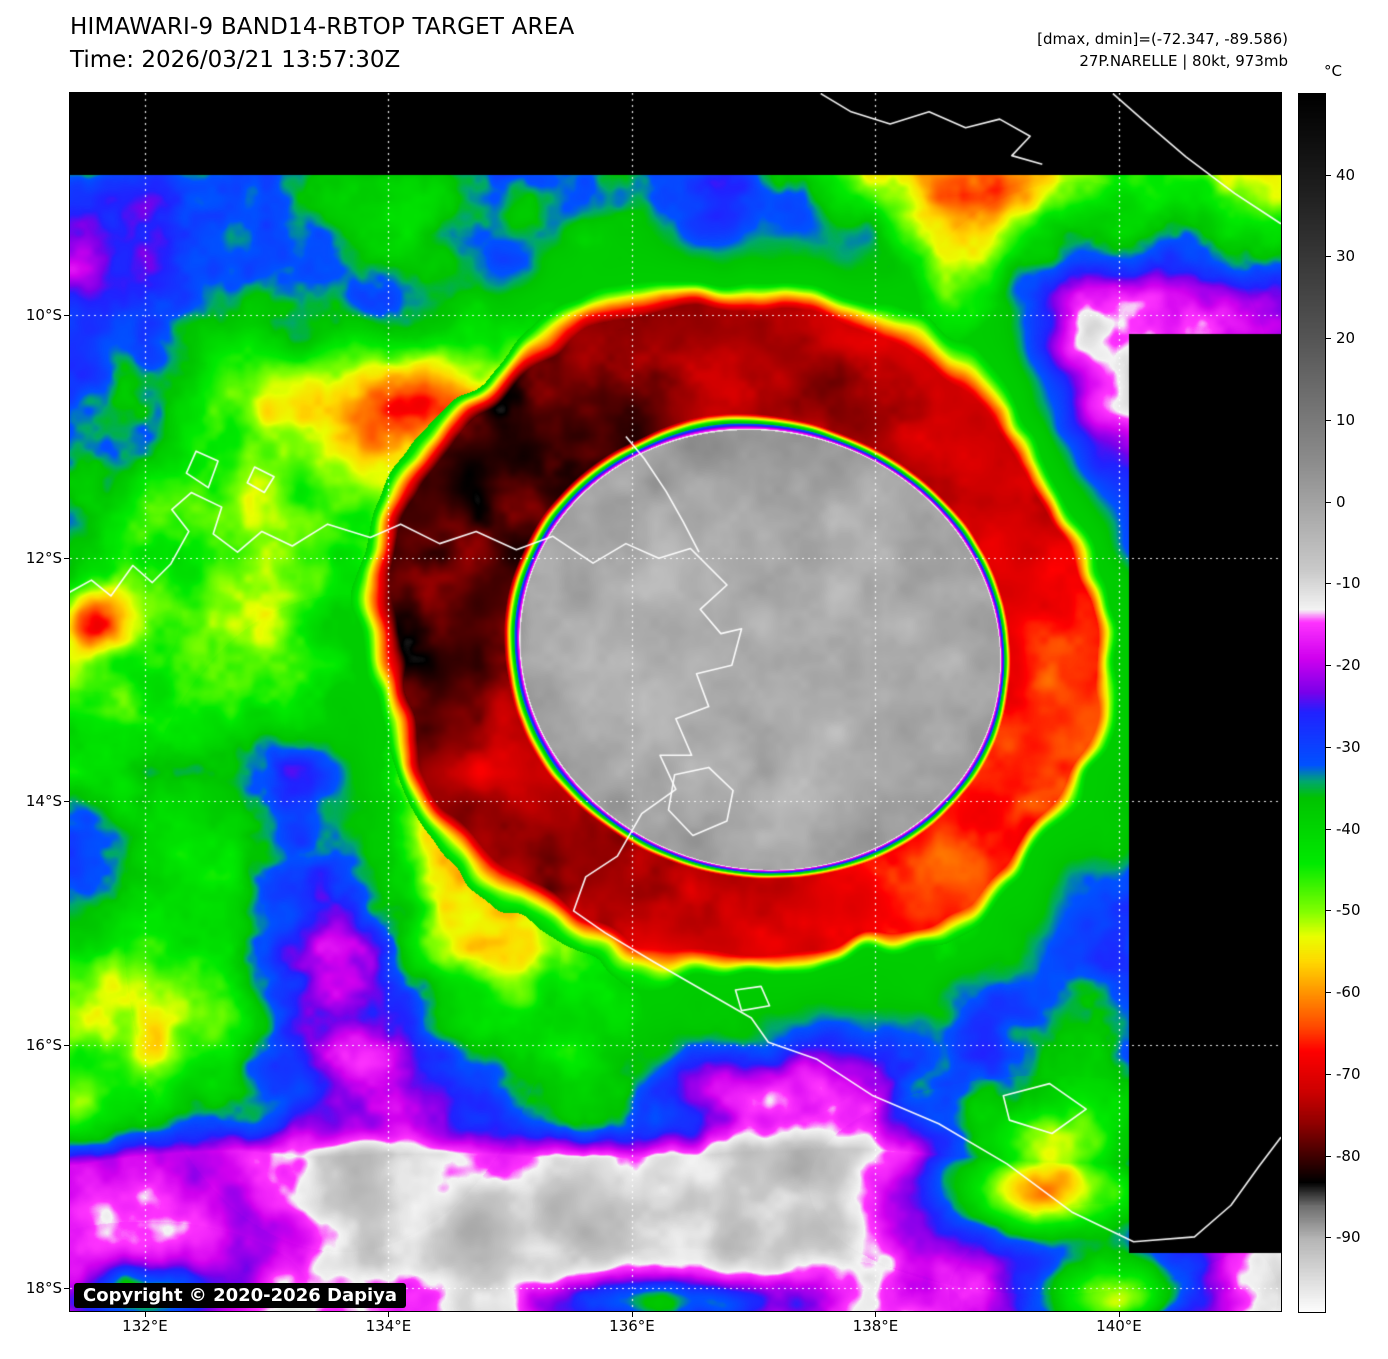 This screenshot has height=1359, width=1388. What do you see at coordinates (1348, 910) in the screenshot?
I see `colorbar-tick-label: -50` at bounding box center [1348, 910].